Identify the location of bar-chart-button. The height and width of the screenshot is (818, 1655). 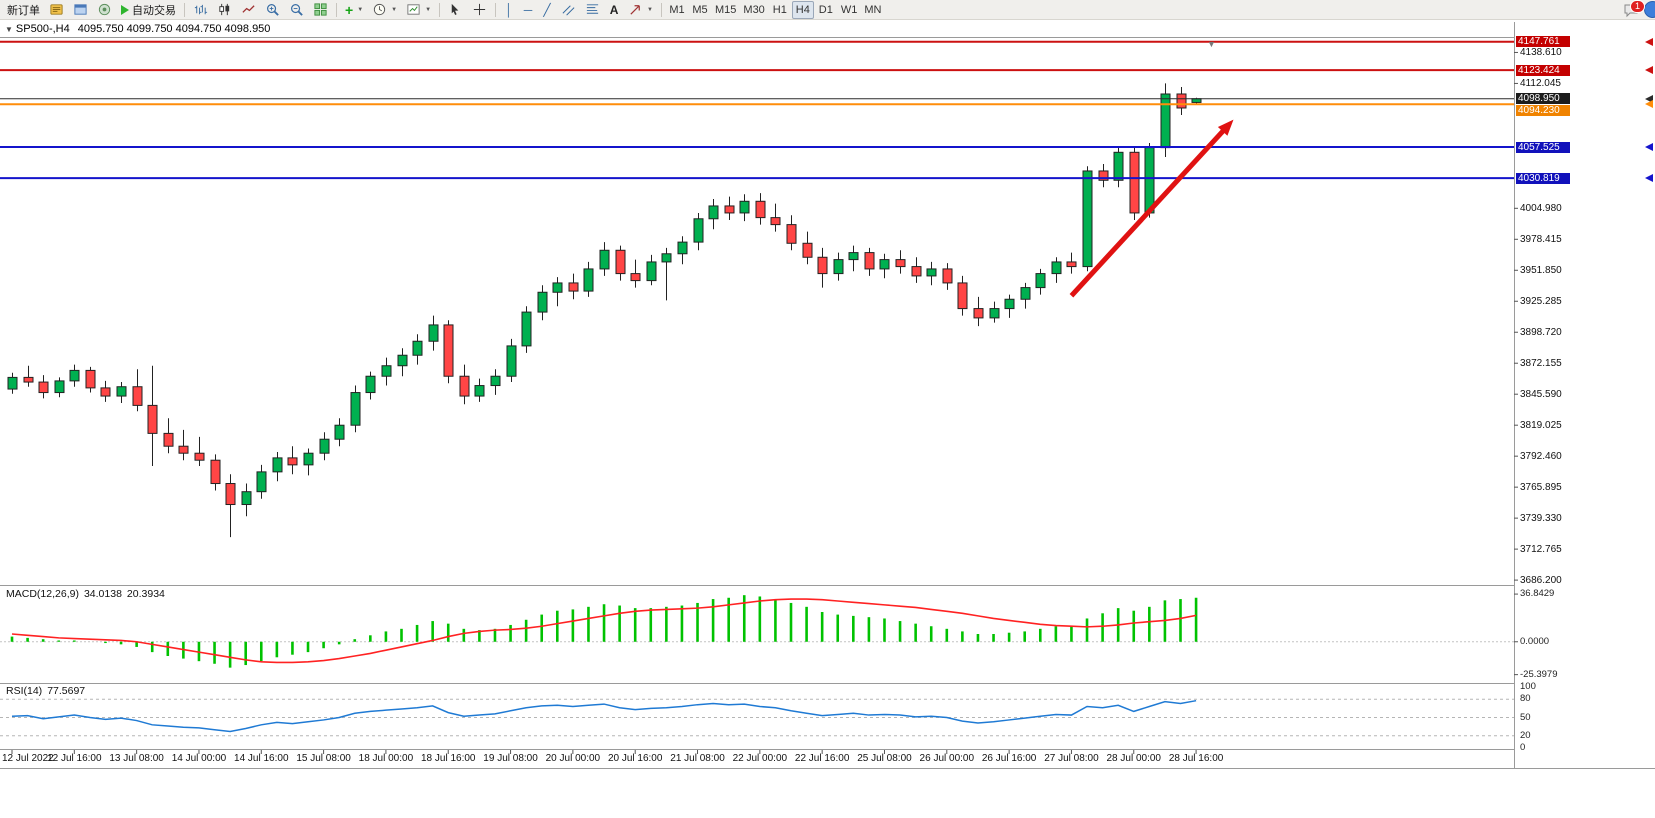
(200, 10).